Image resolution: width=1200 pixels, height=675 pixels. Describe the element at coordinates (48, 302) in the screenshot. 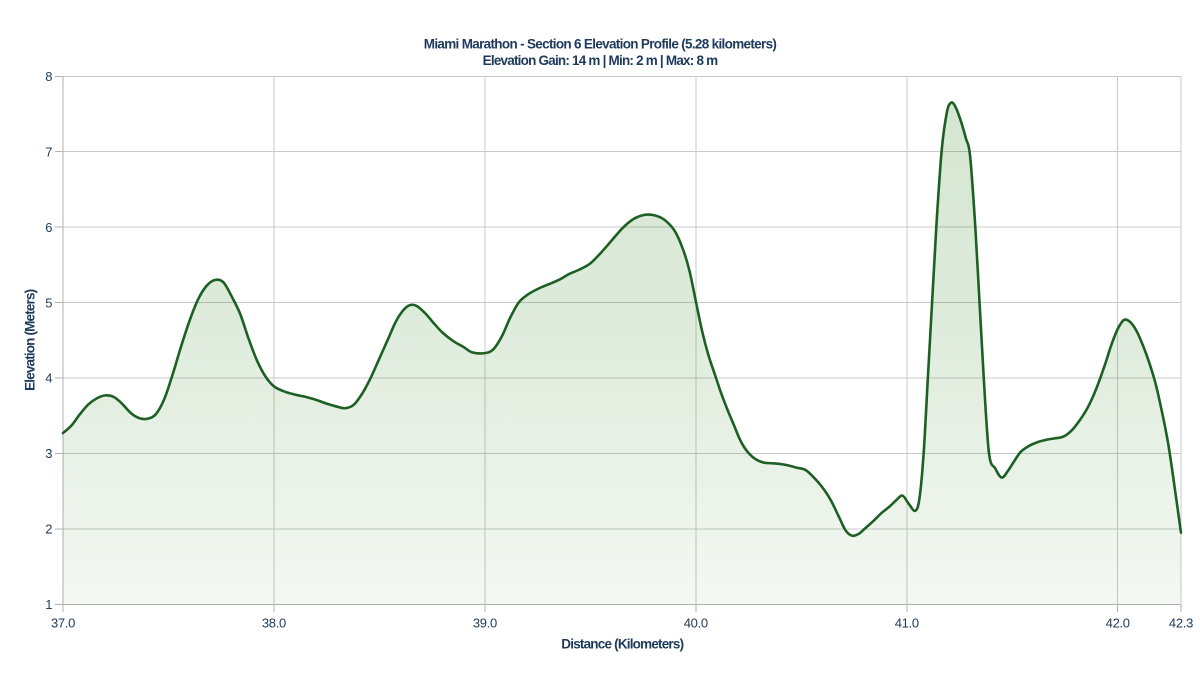

I see `svg-text: 5` at that location.